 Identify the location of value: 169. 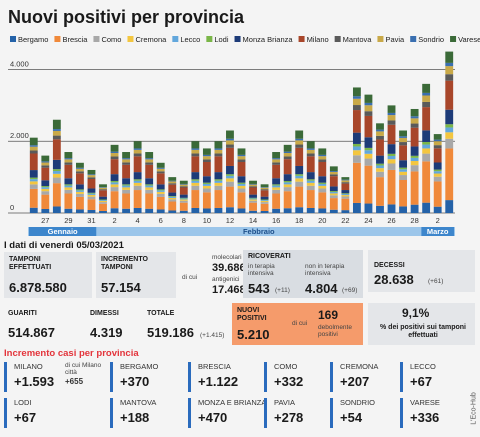
(328, 315).